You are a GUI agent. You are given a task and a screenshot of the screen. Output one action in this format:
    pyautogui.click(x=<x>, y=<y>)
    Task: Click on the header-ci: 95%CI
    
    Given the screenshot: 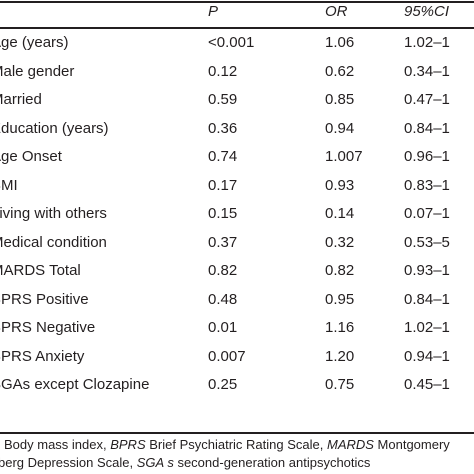 What is the action you would take?
    pyautogui.click(x=427, y=11)
    